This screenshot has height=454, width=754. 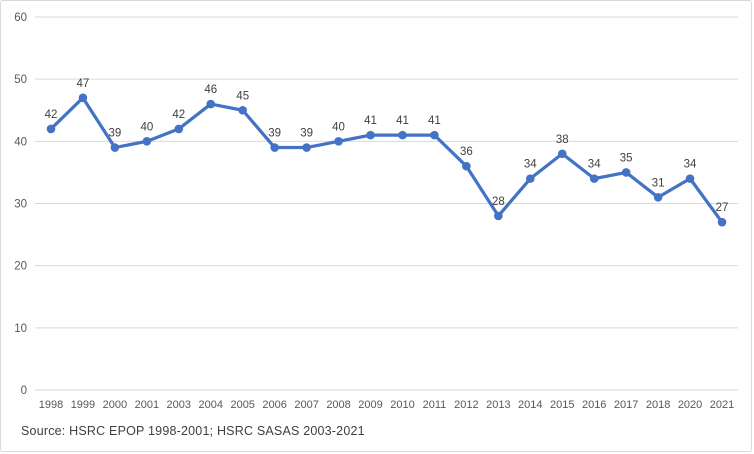 I want to click on x-axis-tick-label: 2014, so click(x=530, y=405).